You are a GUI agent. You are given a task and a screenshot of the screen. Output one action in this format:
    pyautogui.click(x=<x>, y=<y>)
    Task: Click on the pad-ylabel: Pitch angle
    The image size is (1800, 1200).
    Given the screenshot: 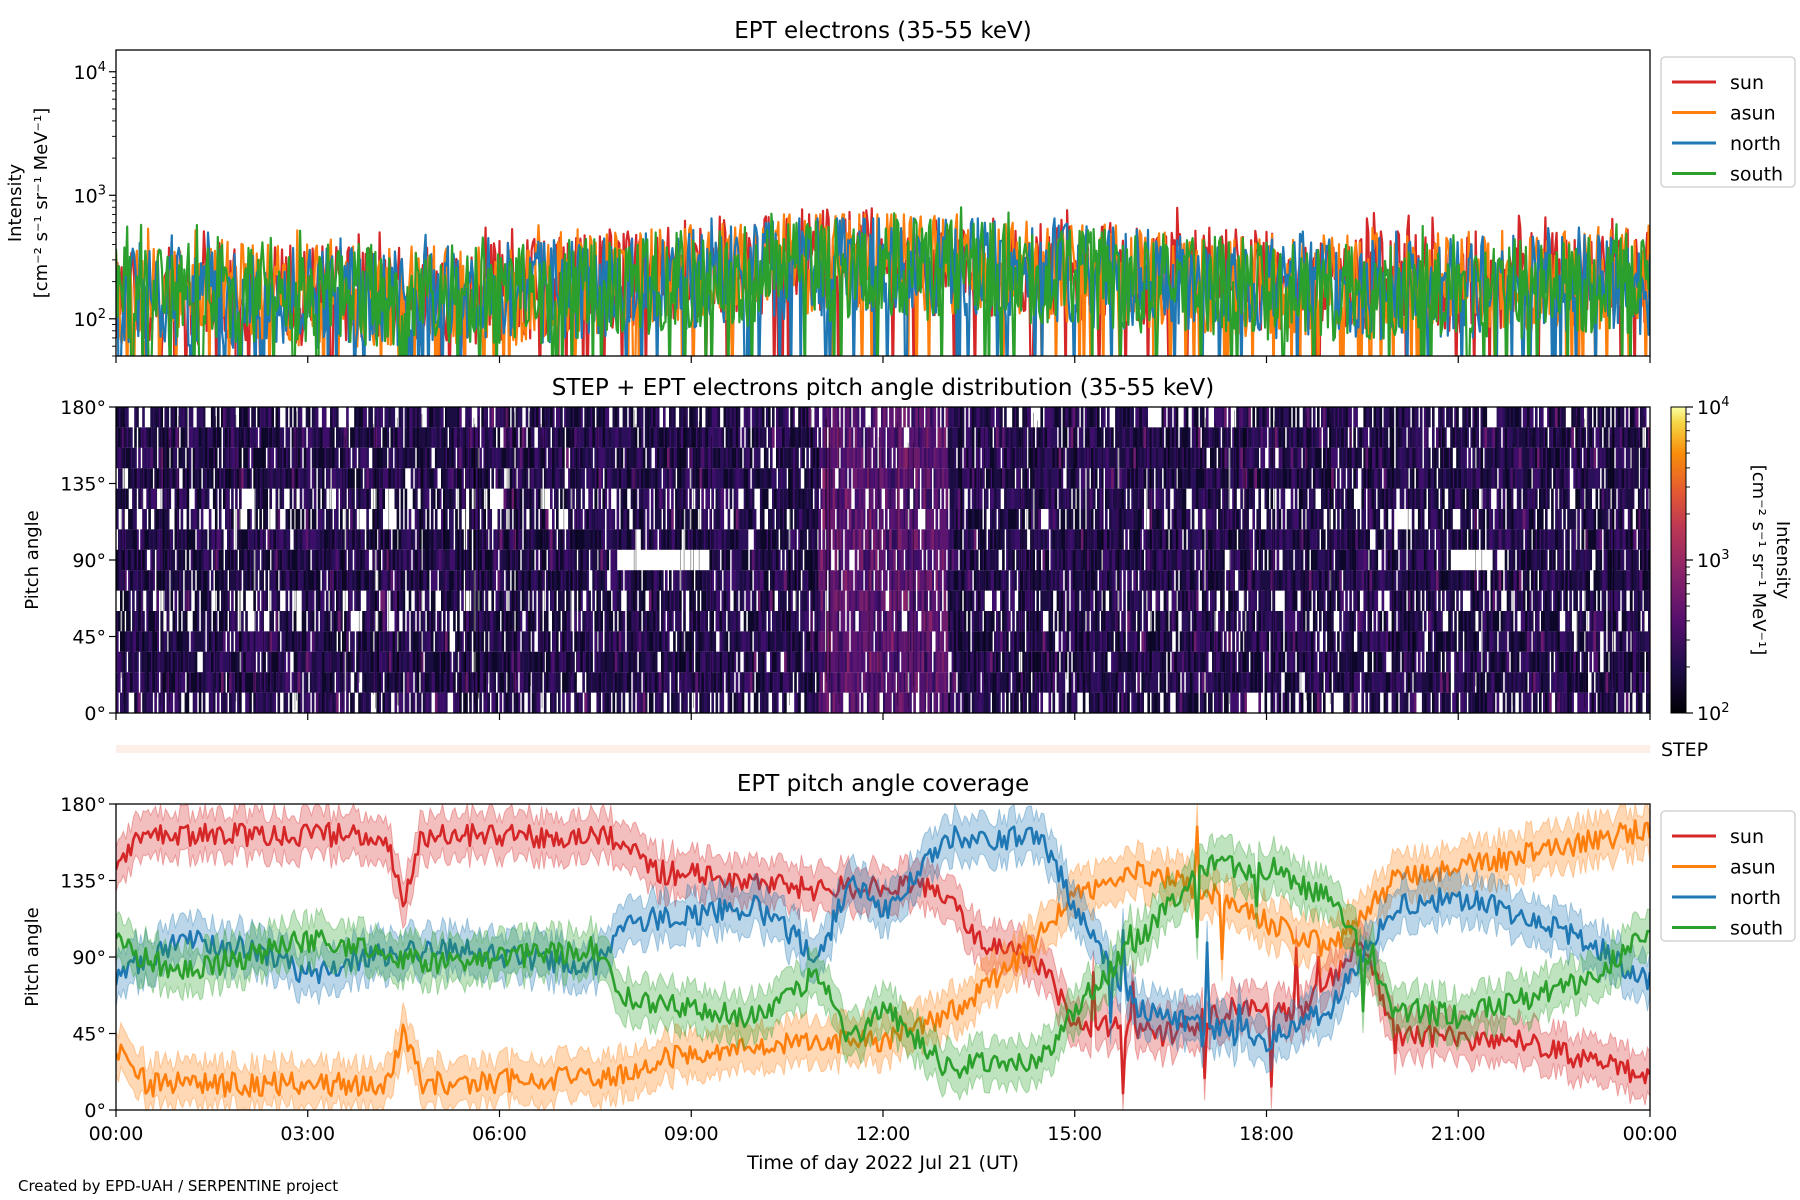 What is the action you would take?
    pyautogui.click(x=32, y=559)
    